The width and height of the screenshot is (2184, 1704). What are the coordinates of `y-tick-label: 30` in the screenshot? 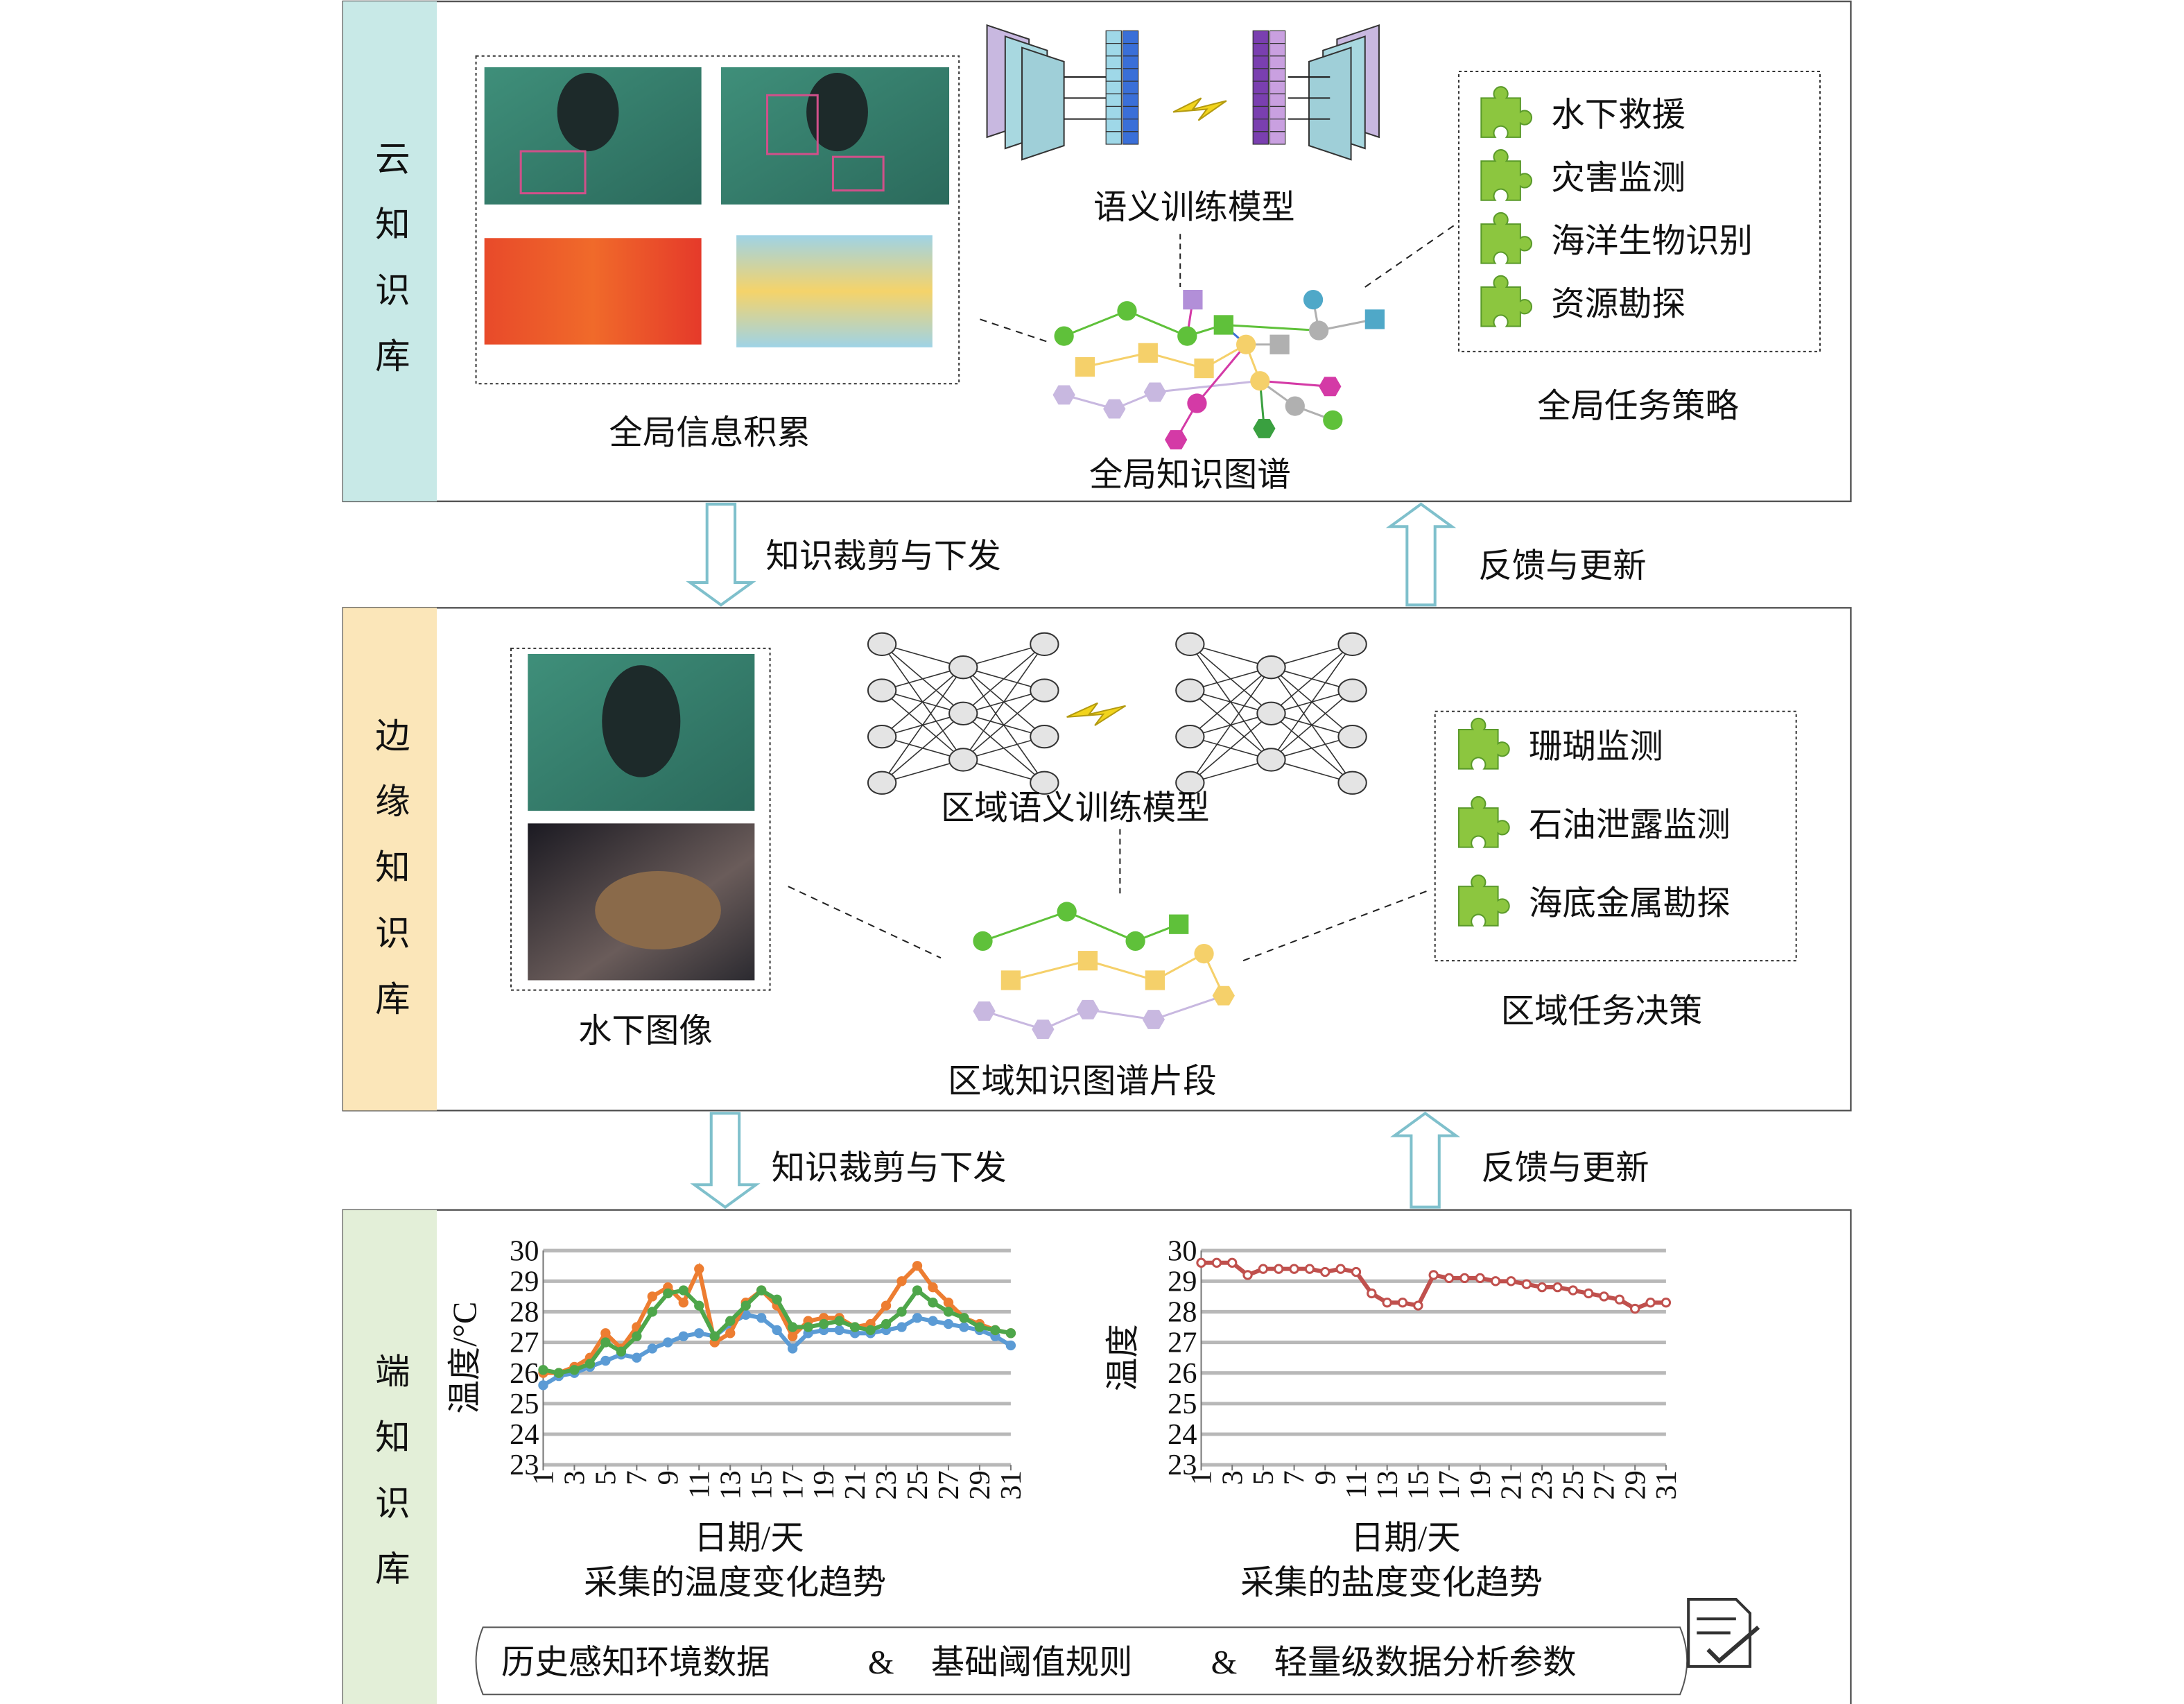 It's located at (1182, 1250).